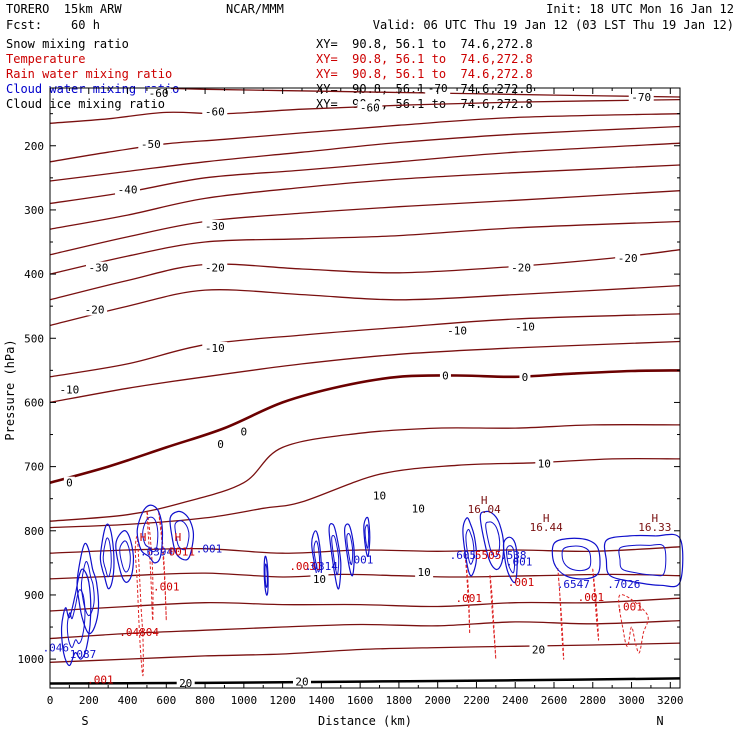 The height and width of the screenshot is (740, 740). Describe the element at coordinates (93, 89) in the screenshot. I see `field-cloud-water-label: Cloud water mixing ratio` at that location.